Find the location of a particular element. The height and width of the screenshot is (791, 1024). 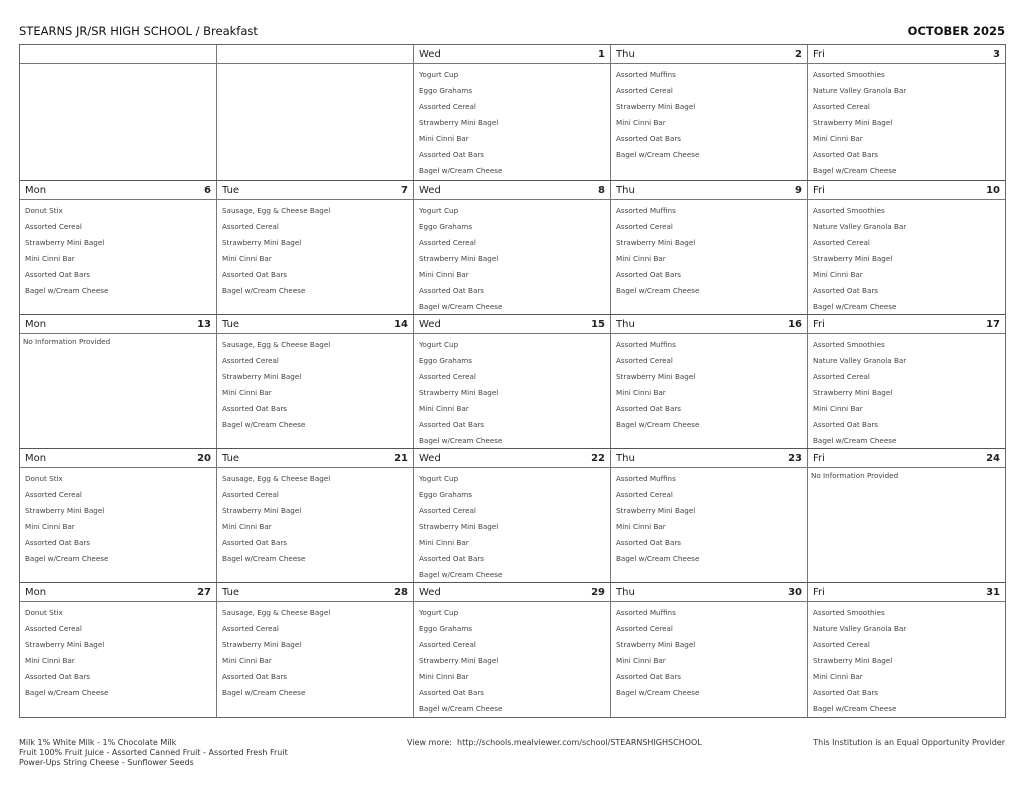

menu-item: Assorted Muffins is located at coordinates (646, 612).